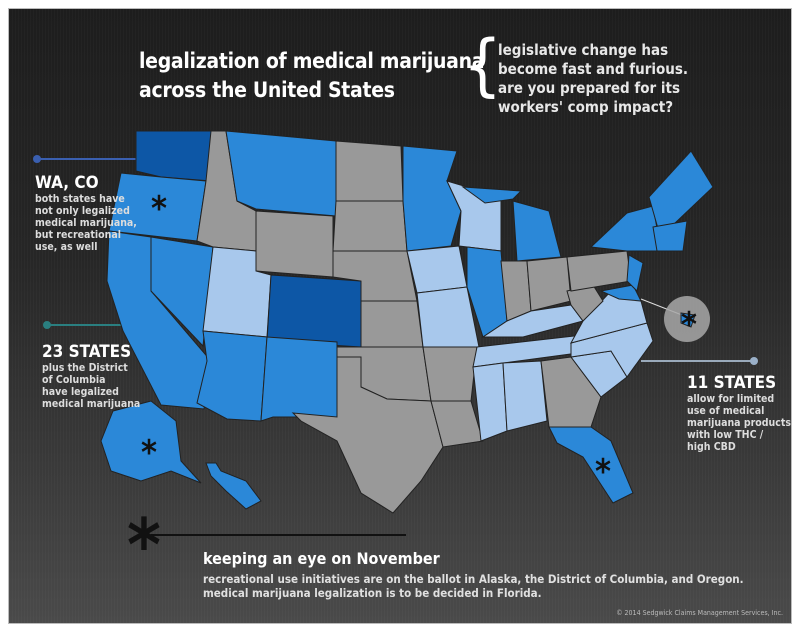  Describe the element at coordinates (85, 368) in the screenshot. I see `legend-line: plus the District` at that location.